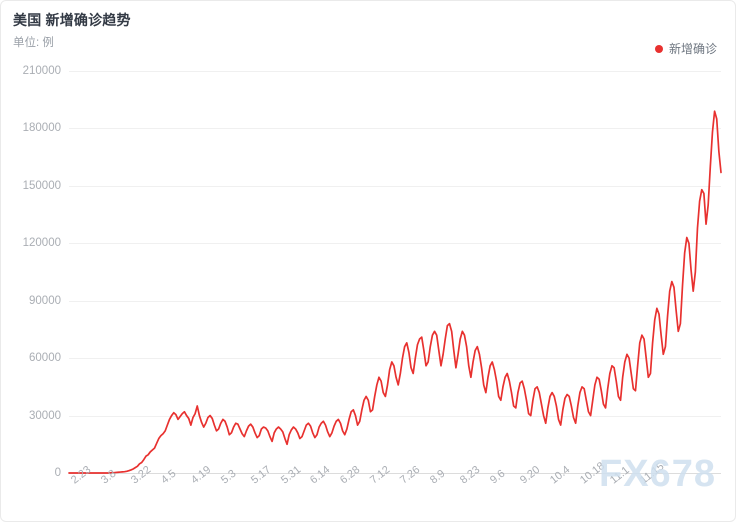  Describe the element at coordinates (41, 128) in the screenshot. I see `y-axis-tick-label: 180000` at that location.